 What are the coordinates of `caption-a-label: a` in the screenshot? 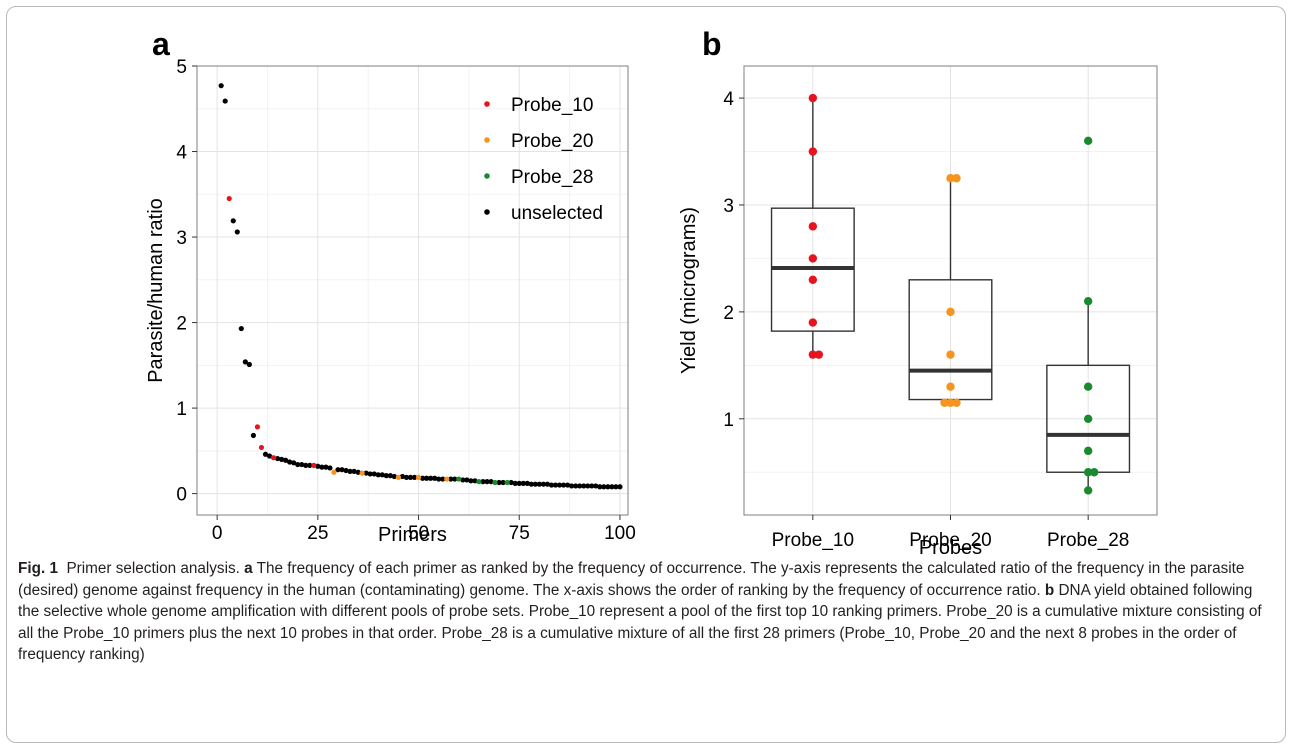 It's located at (248, 568).